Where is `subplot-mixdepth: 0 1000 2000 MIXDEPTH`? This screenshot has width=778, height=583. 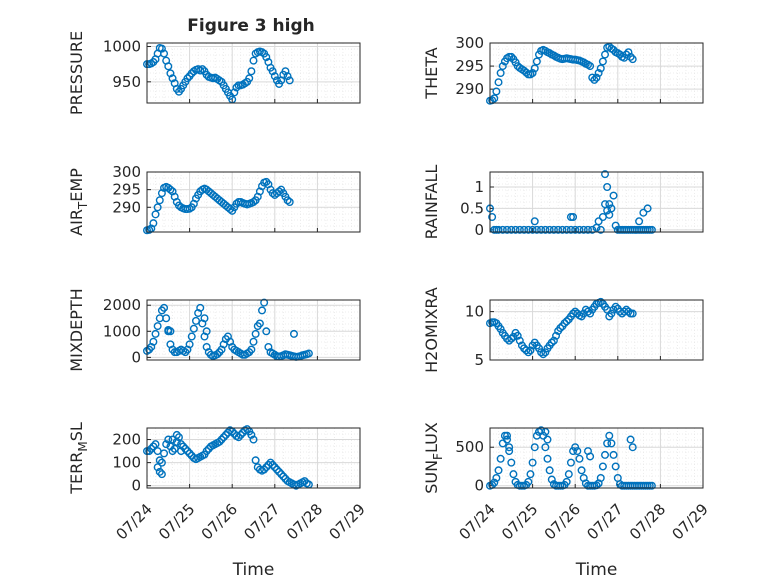
subplot-mixdepth: 0 1000 2000 MIXDEPTH is located at coordinates (214, 330).